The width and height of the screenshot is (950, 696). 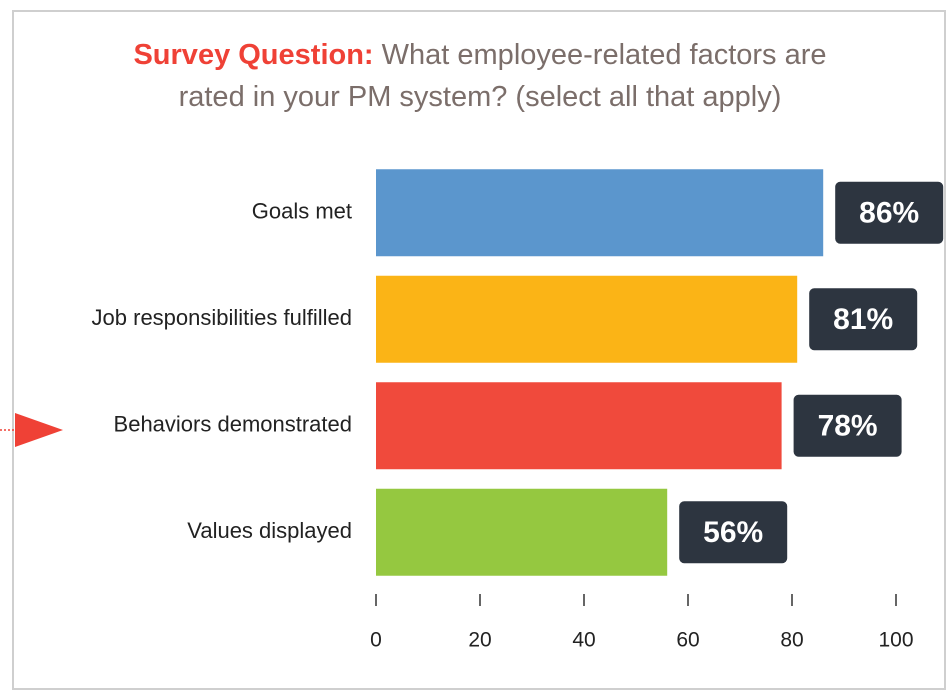 I want to click on value-label: 86%, so click(x=889, y=213).